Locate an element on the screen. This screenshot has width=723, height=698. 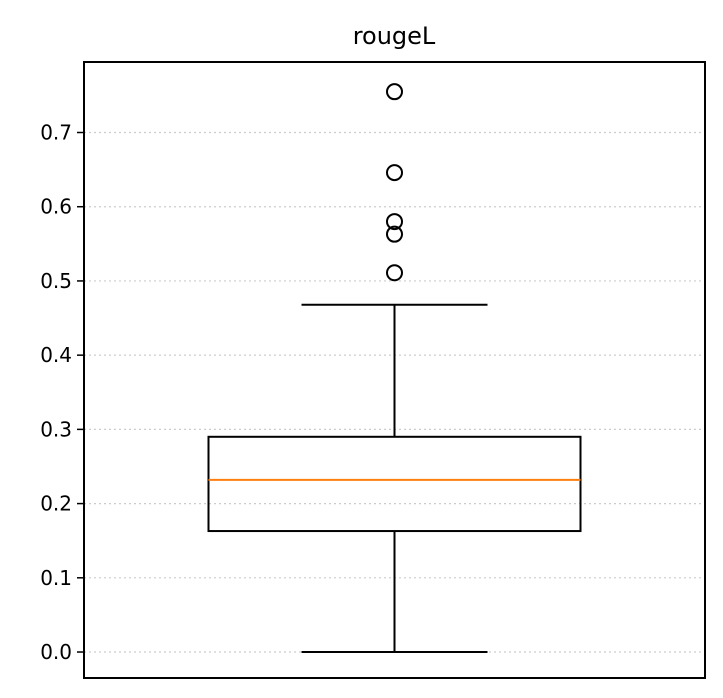
y-tick-label: 0.7 is located at coordinates (56, 133).